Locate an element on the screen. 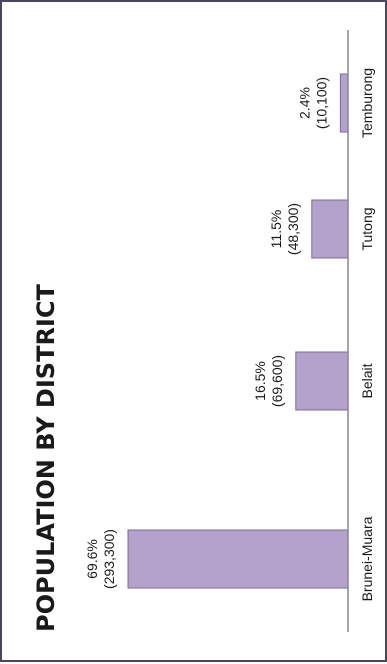  category-label: Belait is located at coordinates (367, 380).